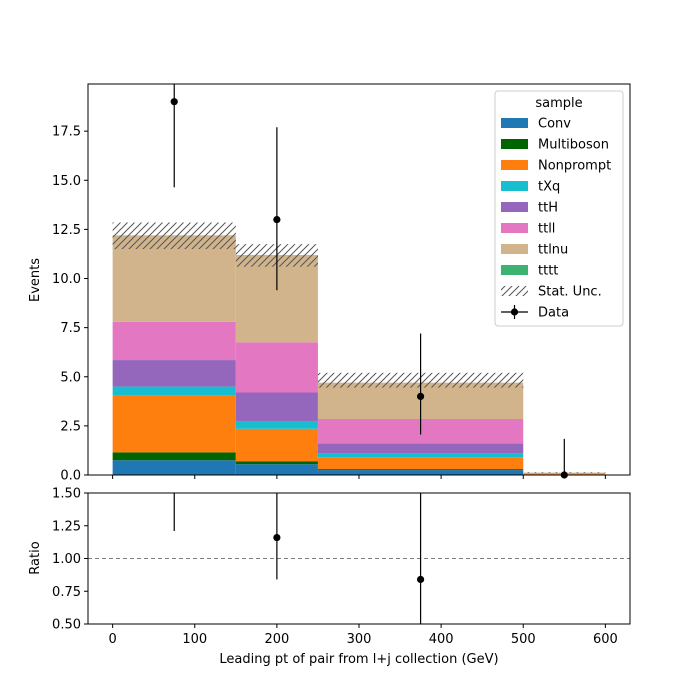 The height and width of the screenshot is (700, 700). What do you see at coordinates (66, 230) in the screenshot?
I see `main-y-tick-label: 12.5` at bounding box center [66, 230].